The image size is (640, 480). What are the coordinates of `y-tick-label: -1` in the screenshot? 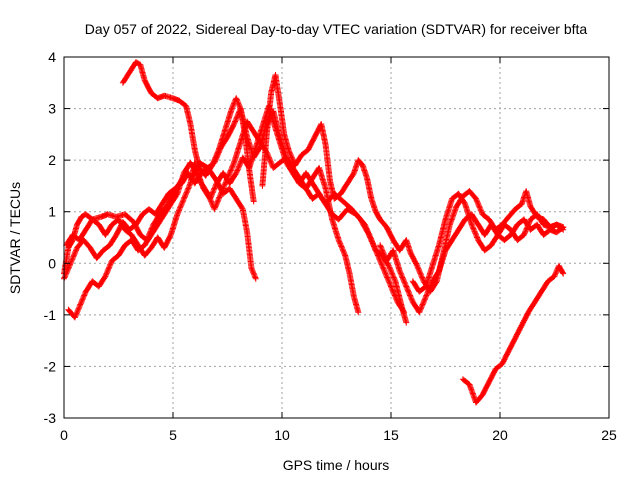 It's located at (50, 315).